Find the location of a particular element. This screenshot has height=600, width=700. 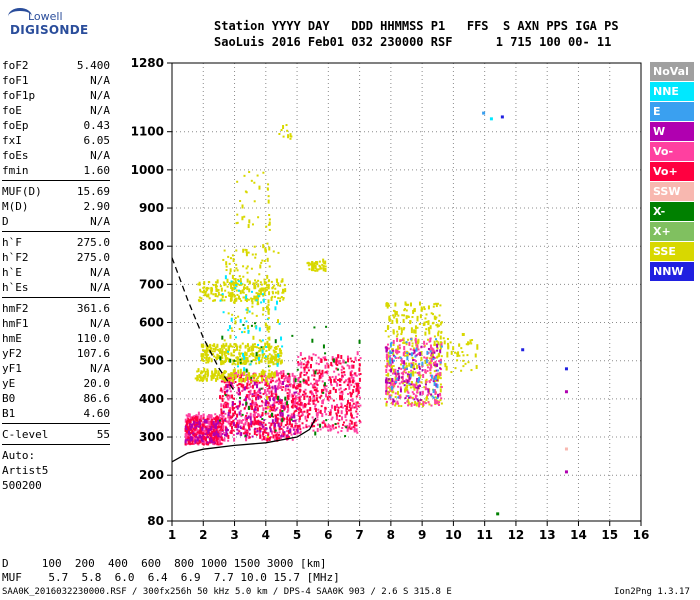

param-value: 275.0 is located at coordinates (93, 242).